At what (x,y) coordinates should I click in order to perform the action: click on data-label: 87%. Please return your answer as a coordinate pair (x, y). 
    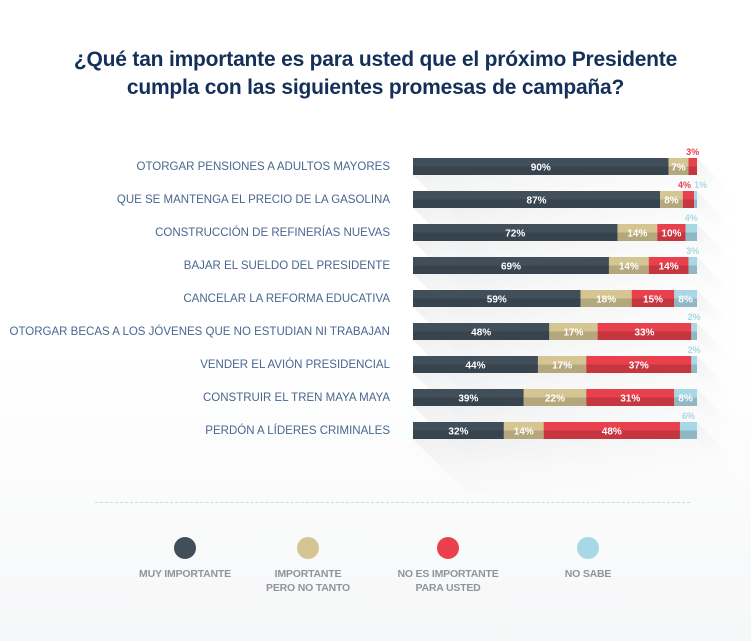
    Looking at the image, I should click on (537, 201).